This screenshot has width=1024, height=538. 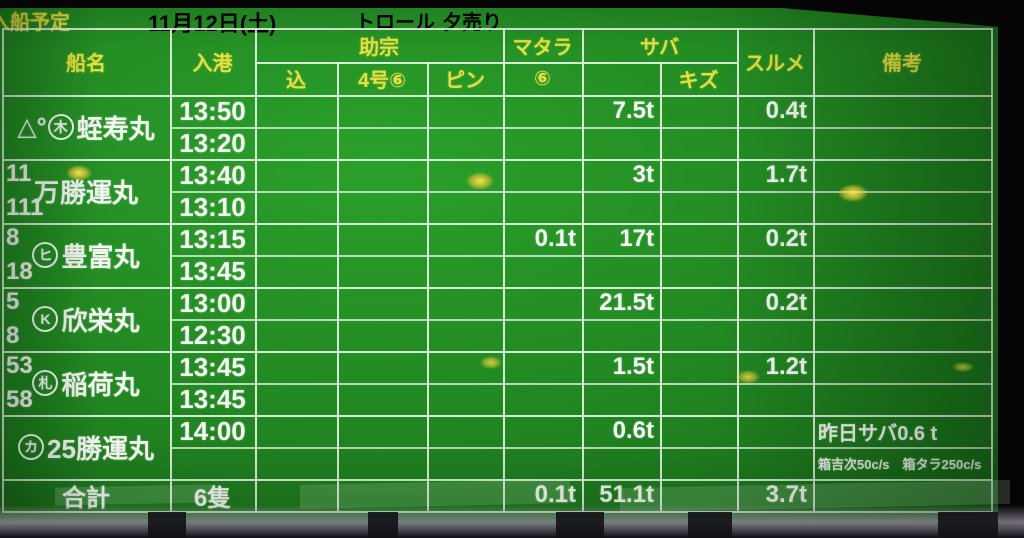 I want to click on arrival-time: 12:30, so click(x=212, y=334).